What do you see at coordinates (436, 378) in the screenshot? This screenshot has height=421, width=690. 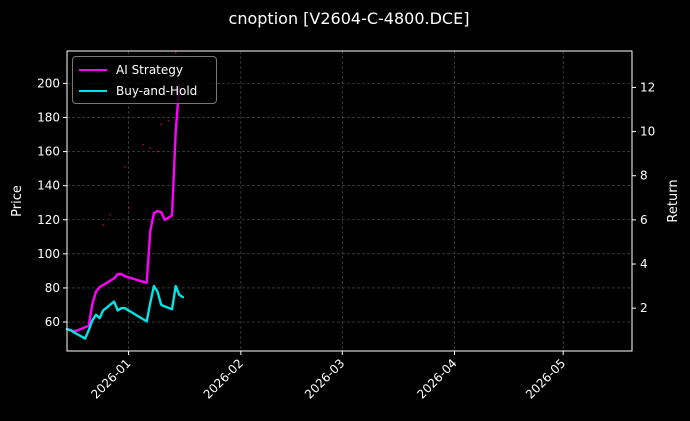 I see `x-tick-label: 2026-04` at bounding box center [436, 378].